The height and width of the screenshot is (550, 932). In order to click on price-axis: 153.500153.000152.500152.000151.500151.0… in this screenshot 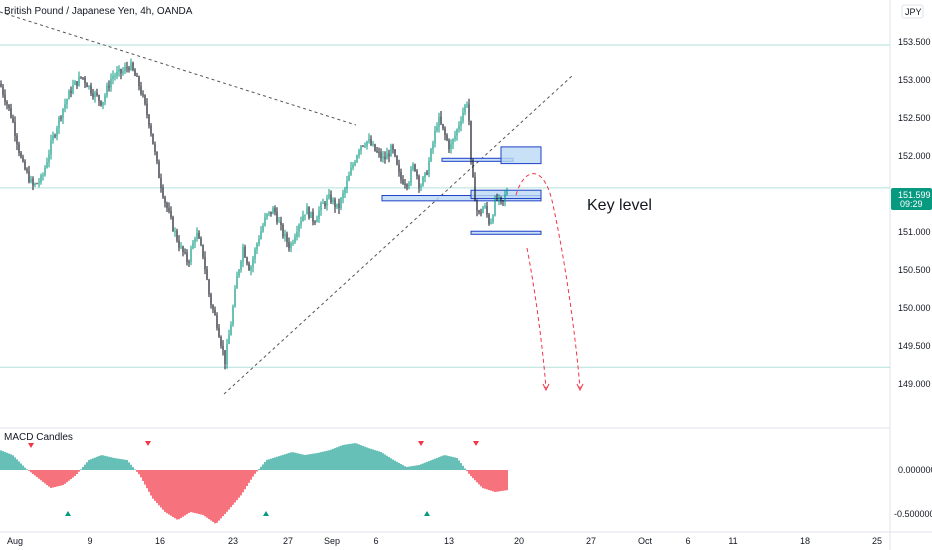, I will do `click(914, 213)`.